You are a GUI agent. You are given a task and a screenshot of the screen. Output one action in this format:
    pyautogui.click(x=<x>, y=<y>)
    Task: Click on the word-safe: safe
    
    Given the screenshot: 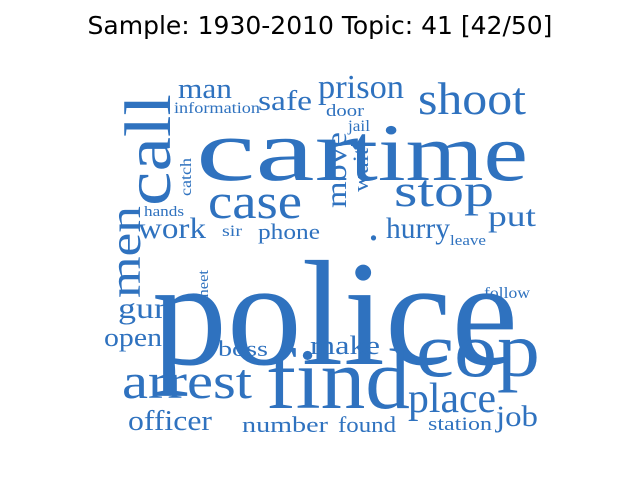 What is the action you would take?
    pyautogui.click(x=285, y=101)
    